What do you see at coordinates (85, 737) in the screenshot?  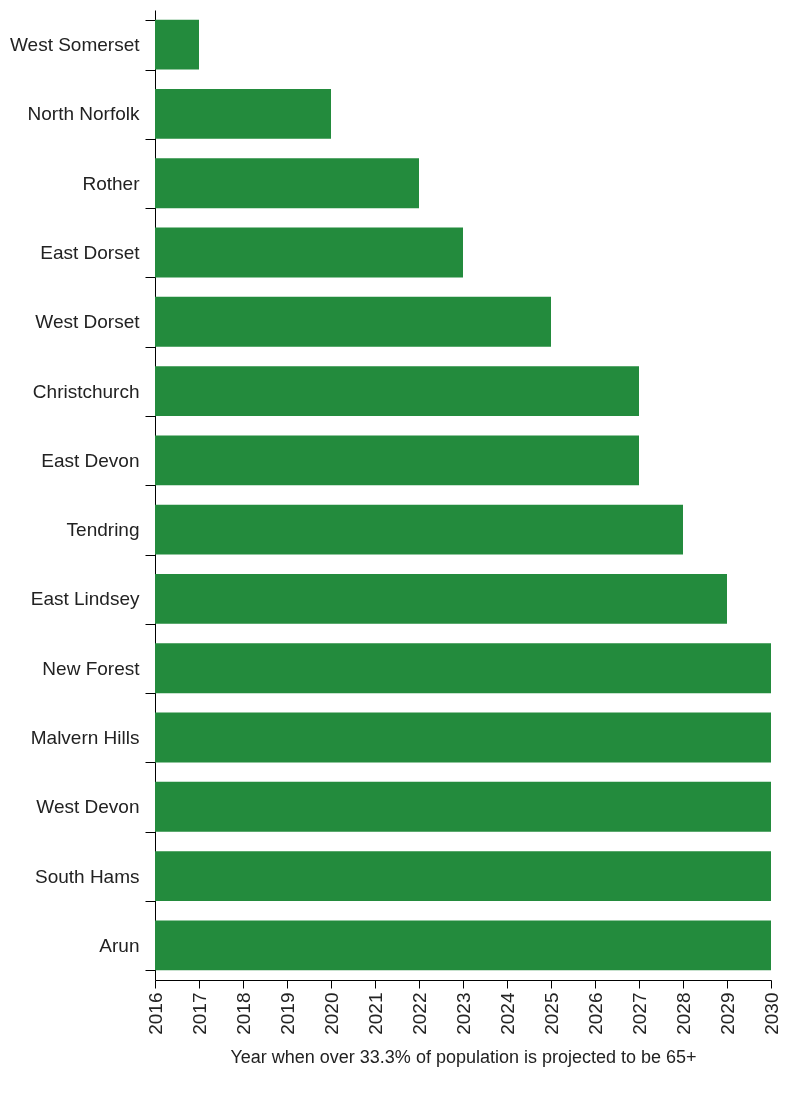 I see `y-tick-label: Malvern Hills` at bounding box center [85, 737].